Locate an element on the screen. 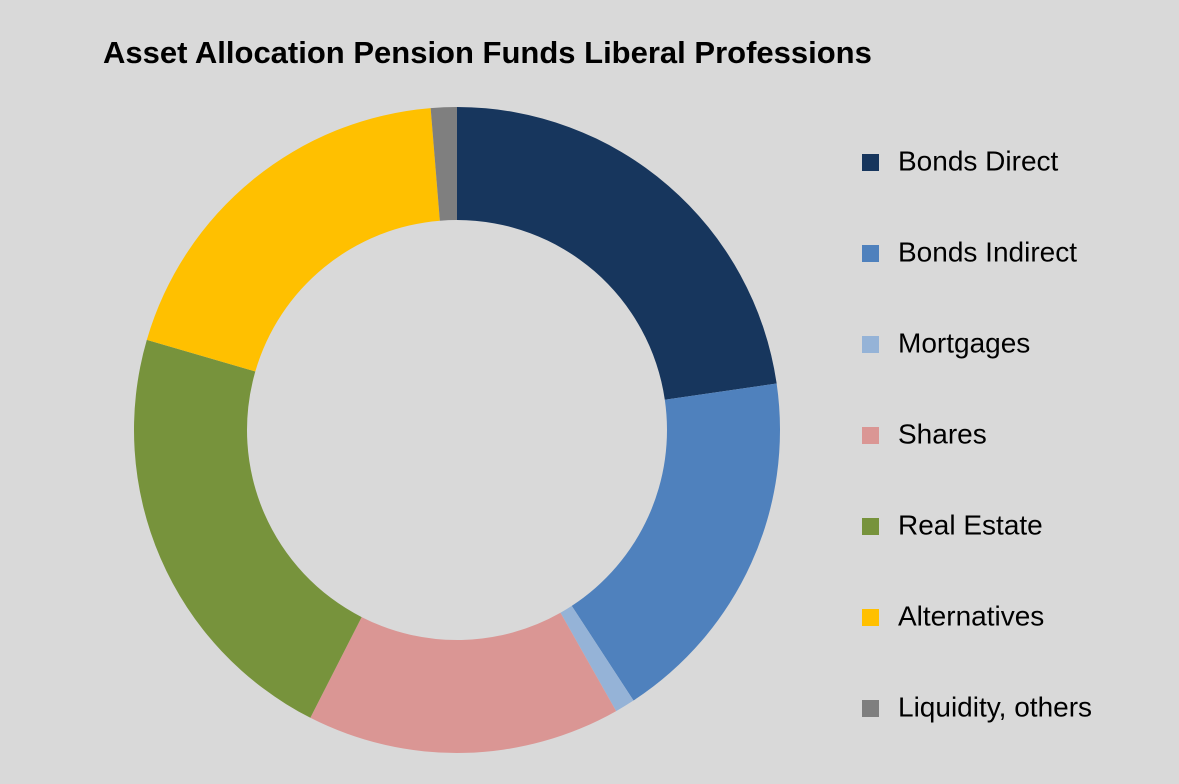 The height and width of the screenshot is (784, 1179). legend-label: Mortgages is located at coordinates (964, 342).